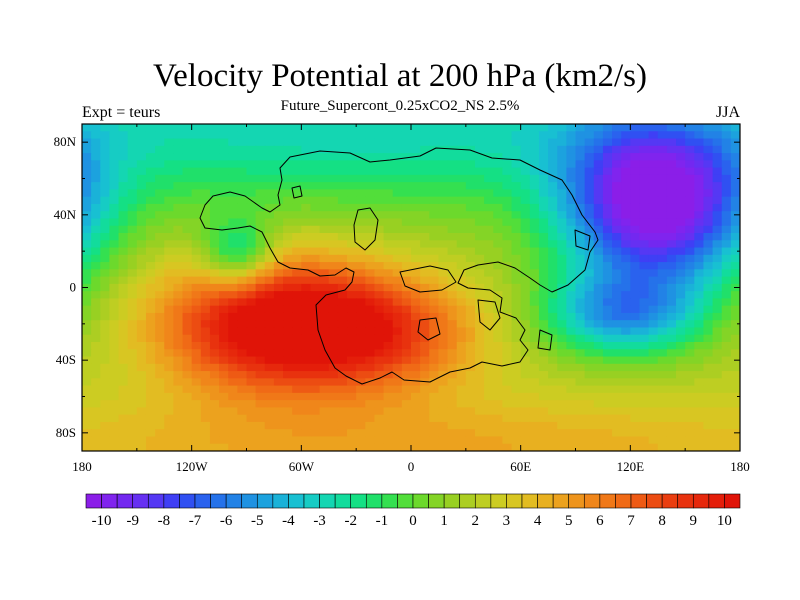 This screenshot has width=800, height=600. Describe the element at coordinates (413, 511) in the screenshot. I see `colorbar: -10 -9 -8 -7 -6 -5 -4 -3 -2 -1 0 1 2 3 4 5 6 7 8 9 10` at that location.